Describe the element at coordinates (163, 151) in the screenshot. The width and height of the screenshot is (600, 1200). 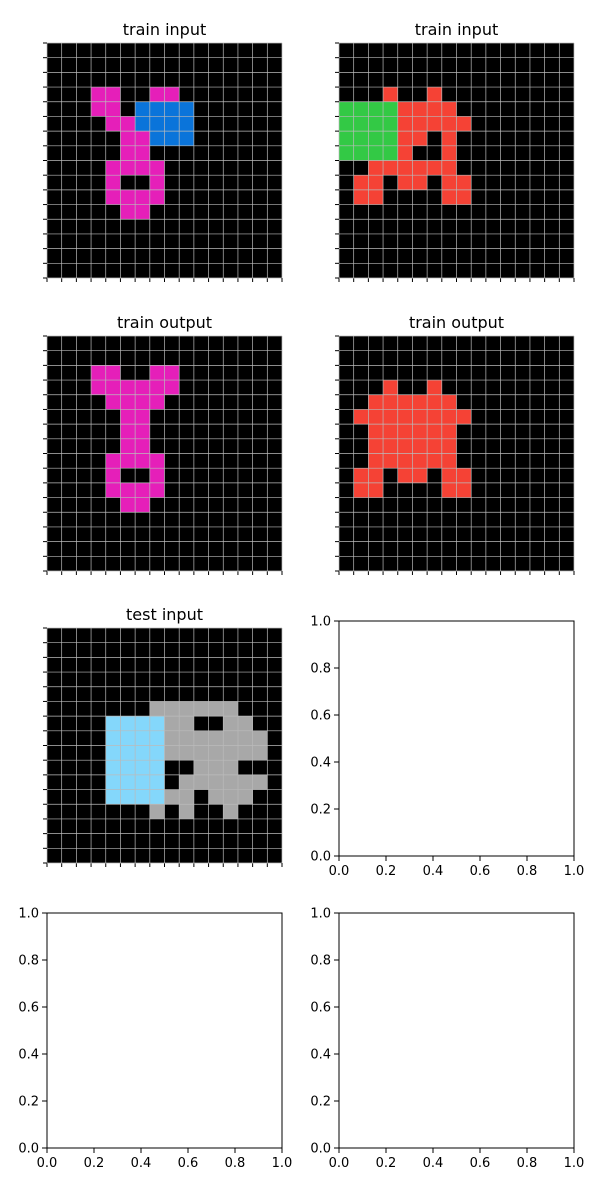
I see `grid-panel: train input` at that location.